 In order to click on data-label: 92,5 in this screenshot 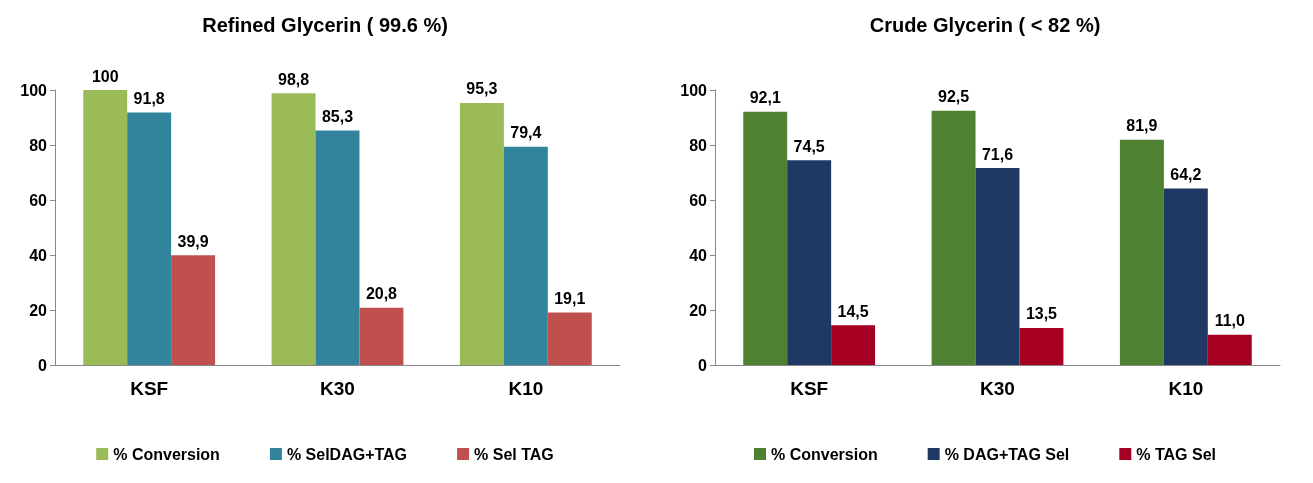, I will do `click(953, 97)`.